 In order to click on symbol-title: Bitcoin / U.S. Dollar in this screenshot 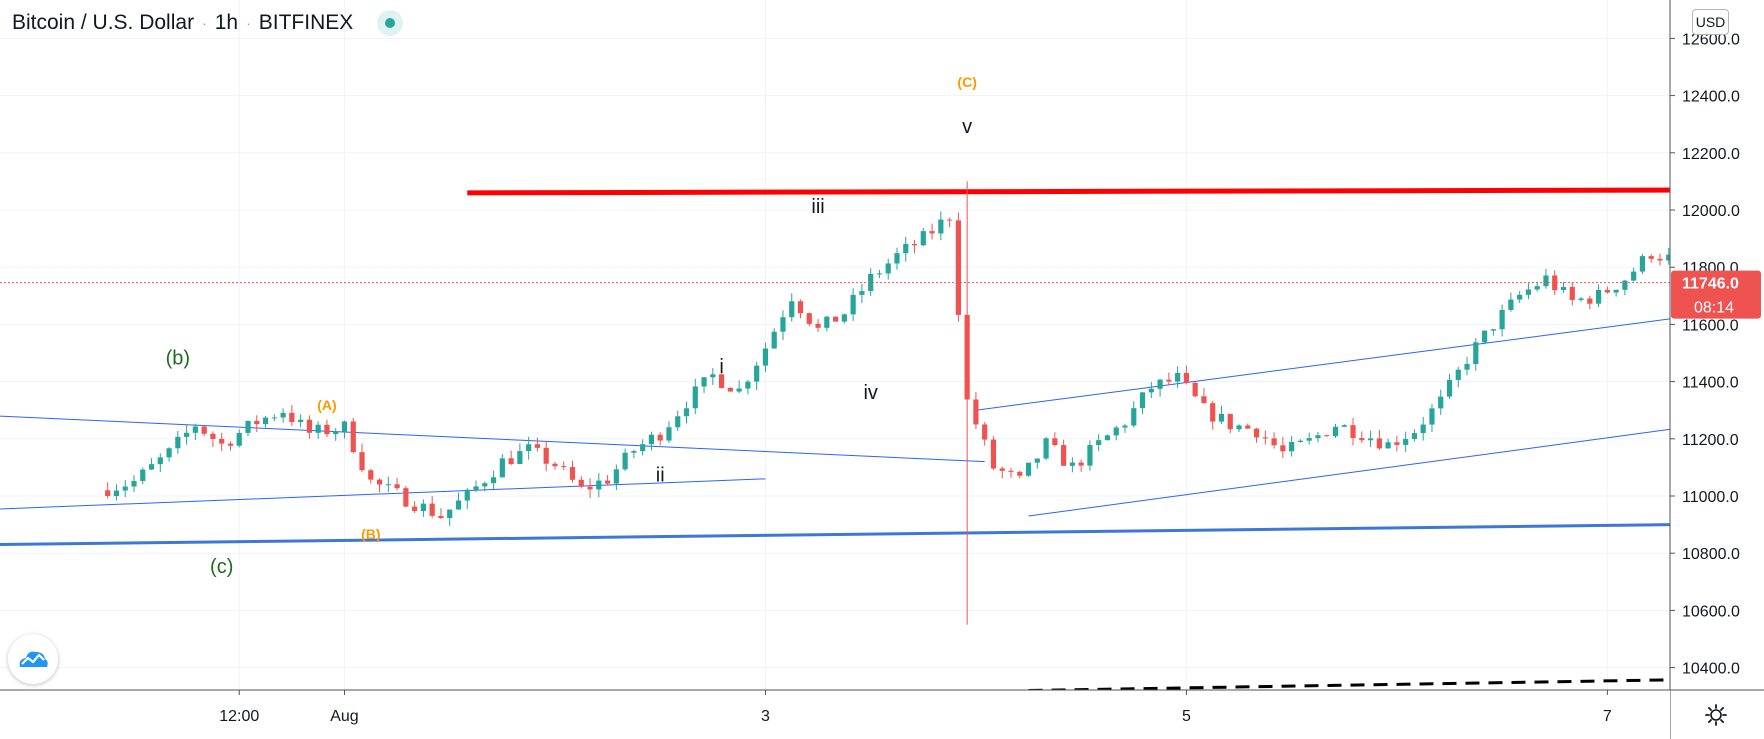, I will do `click(103, 22)`.